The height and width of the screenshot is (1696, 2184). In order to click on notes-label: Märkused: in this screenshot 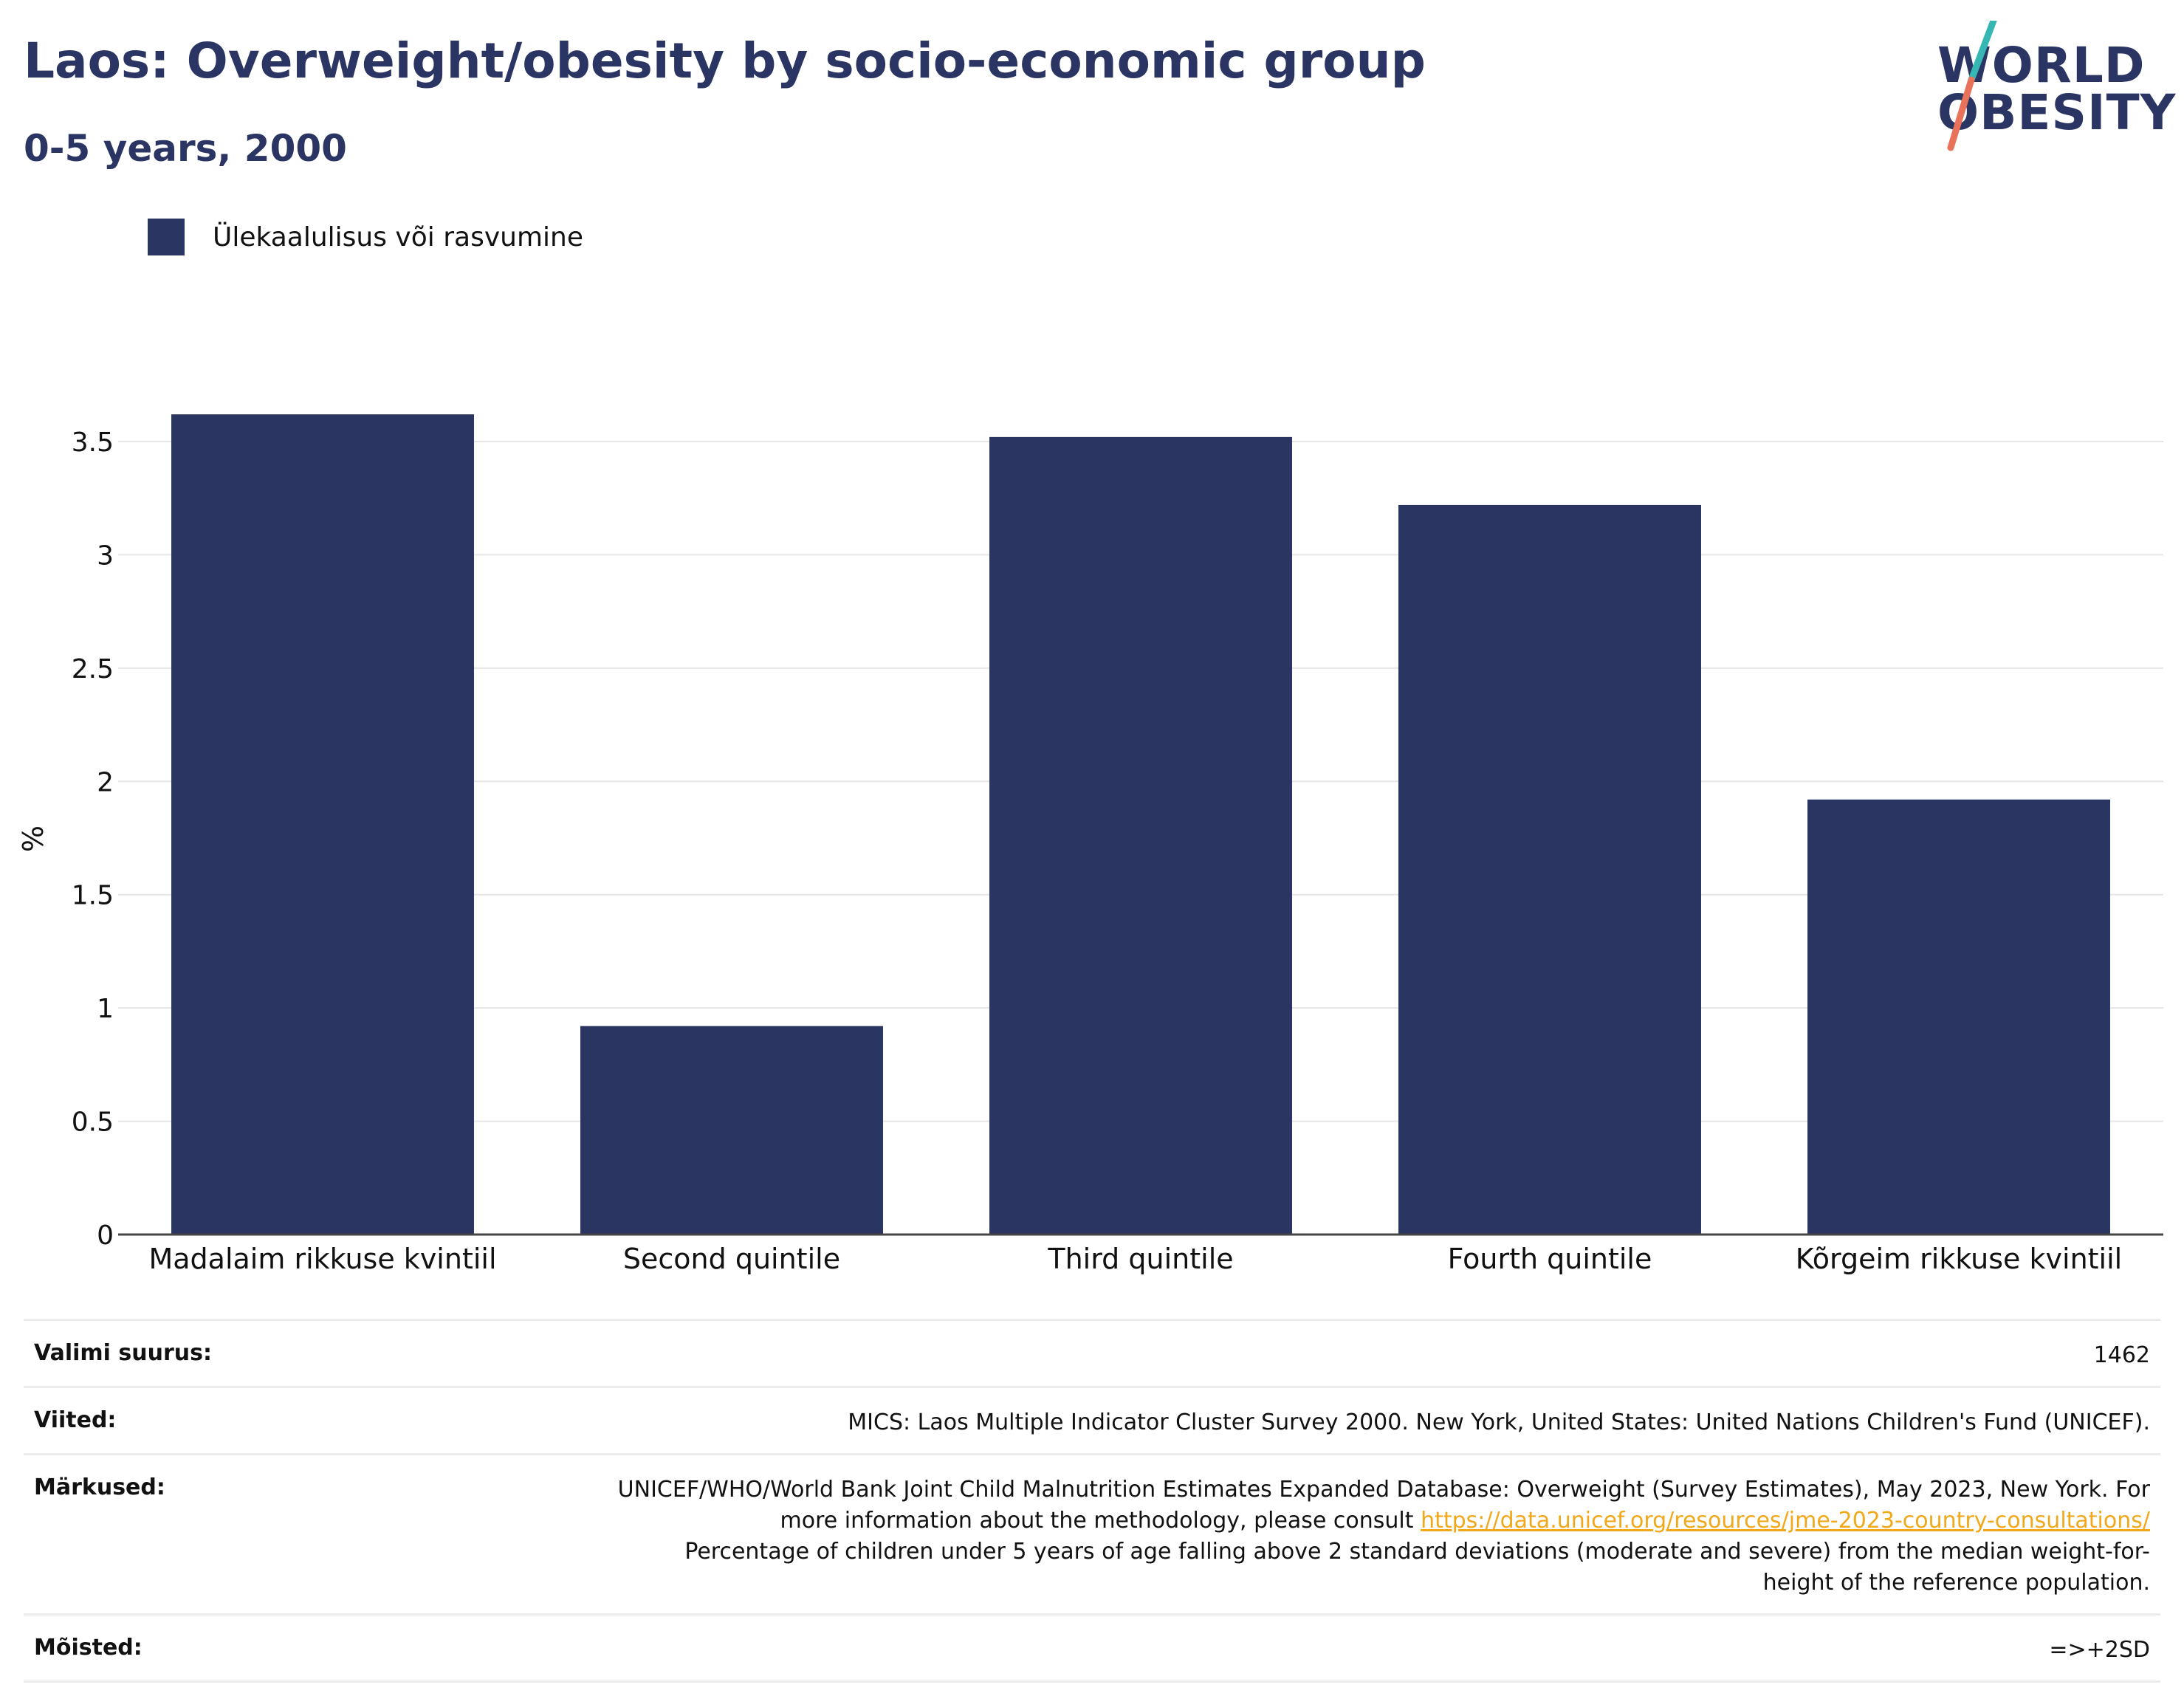, I will do `click(100, 1487)`.